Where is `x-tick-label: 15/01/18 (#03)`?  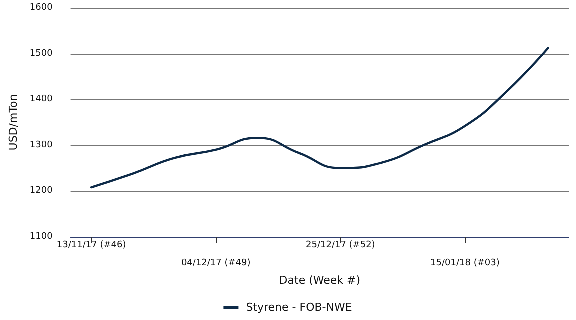 x-tick-label: 15/01/18 (#03) is located at coordinates (465, 263).